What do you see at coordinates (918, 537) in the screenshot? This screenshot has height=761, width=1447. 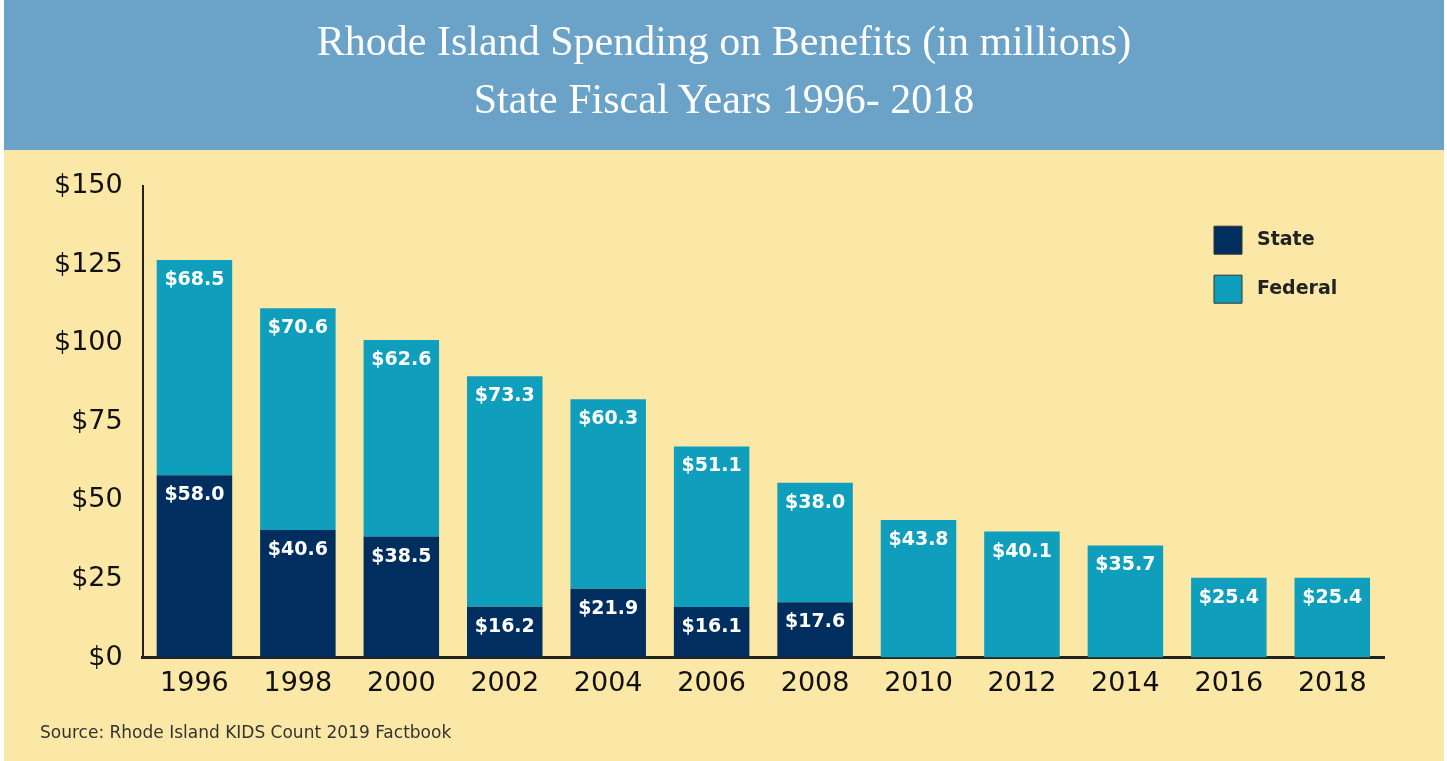 I see `data-label: $43.8` at bounding box center [918, 537].